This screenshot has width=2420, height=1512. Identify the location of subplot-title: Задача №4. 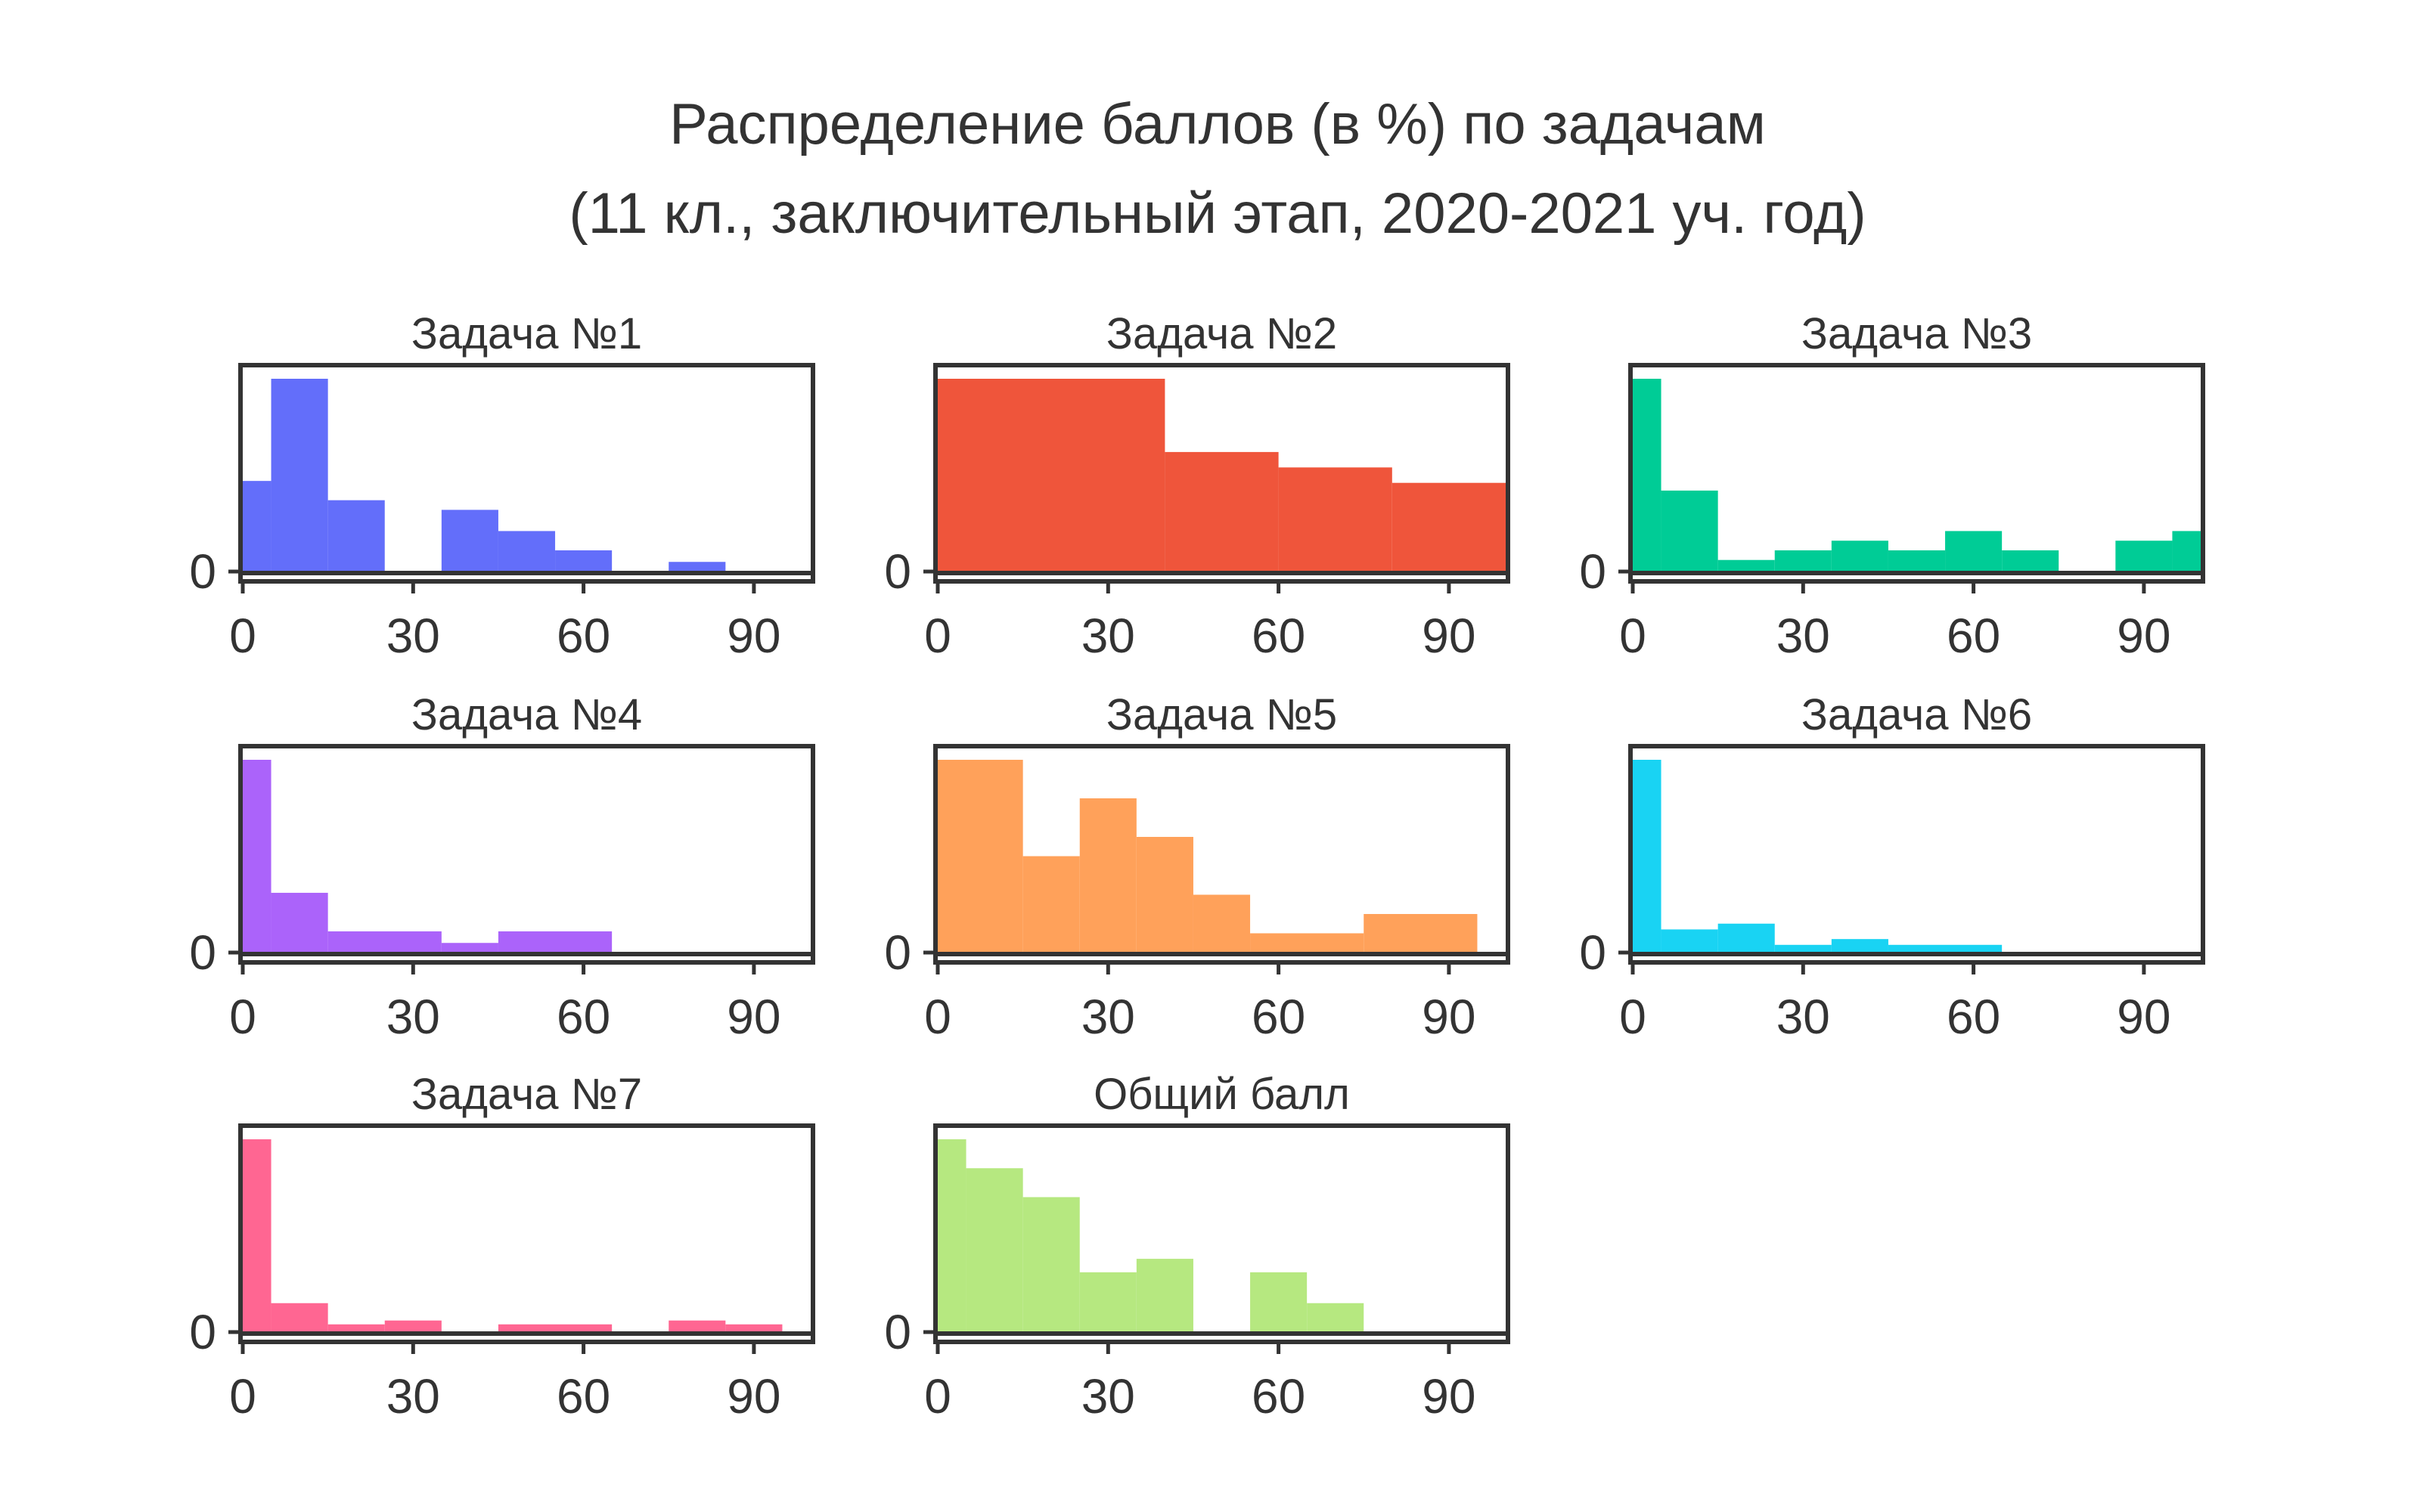
(526, 714).